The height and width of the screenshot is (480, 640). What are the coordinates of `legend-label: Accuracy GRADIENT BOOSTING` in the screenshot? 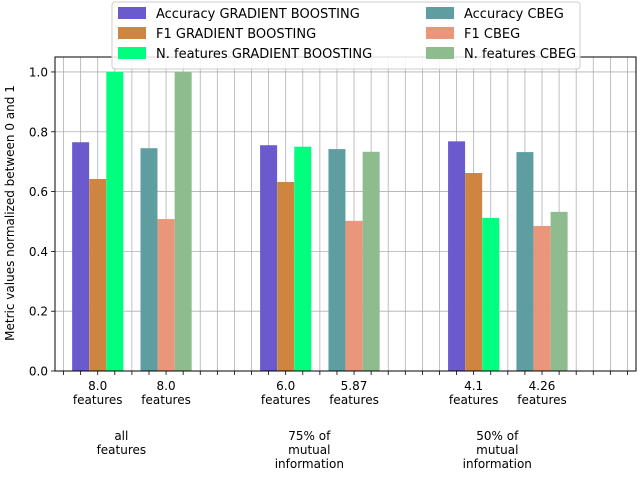 It's located at (258, 14).